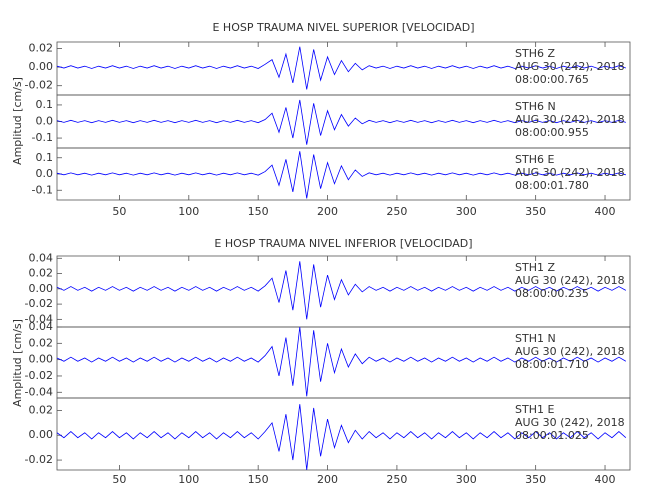 This screenshot has width=650, height=500. Describe the element at coordinates (535, 338) in the screenshot. I see `trace-station: STH1 N` at that location.